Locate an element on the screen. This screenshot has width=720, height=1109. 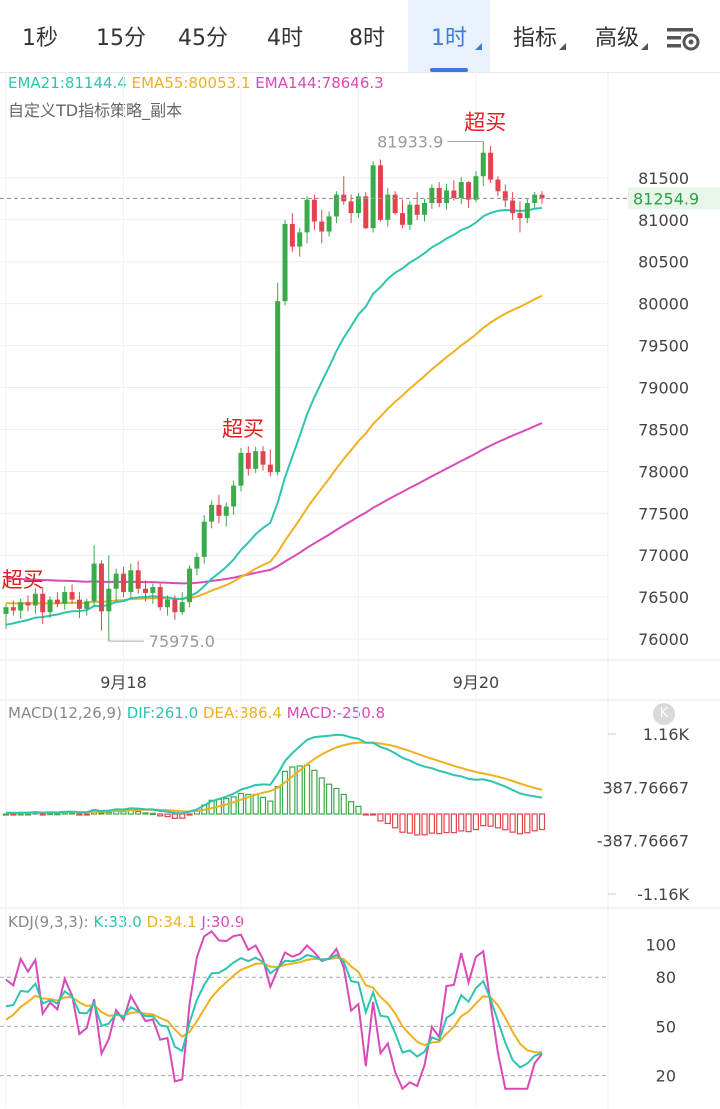
ema144-legend: EMA144:78646.3 is located at coordinates (319, 83).